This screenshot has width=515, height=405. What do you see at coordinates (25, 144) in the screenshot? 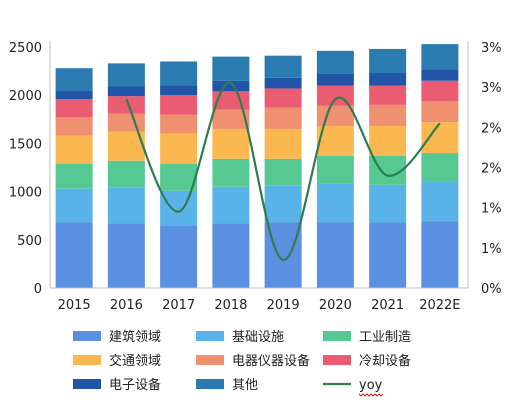
I see `y-left-tick-label: 1500` at bounding box center [25, 144].